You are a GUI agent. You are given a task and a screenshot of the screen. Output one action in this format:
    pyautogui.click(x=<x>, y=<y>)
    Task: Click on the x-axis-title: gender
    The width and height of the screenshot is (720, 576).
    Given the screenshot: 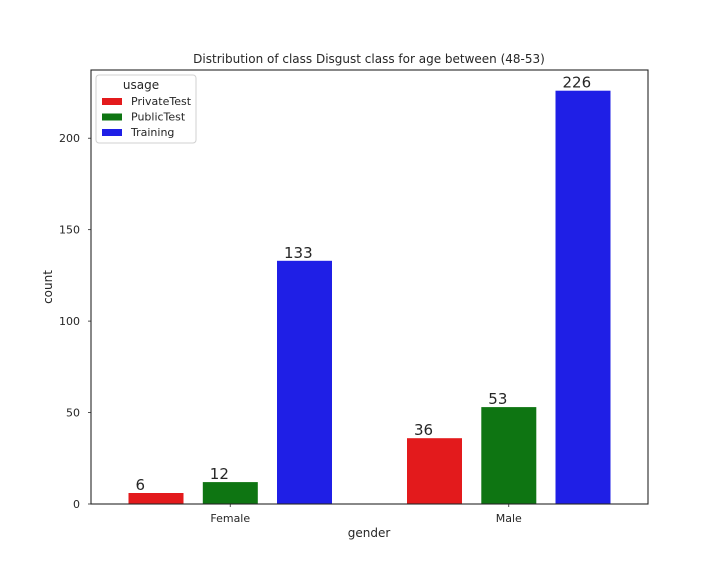 What is the action you would take?
    pyautogui.click(x=369, y=533)
    